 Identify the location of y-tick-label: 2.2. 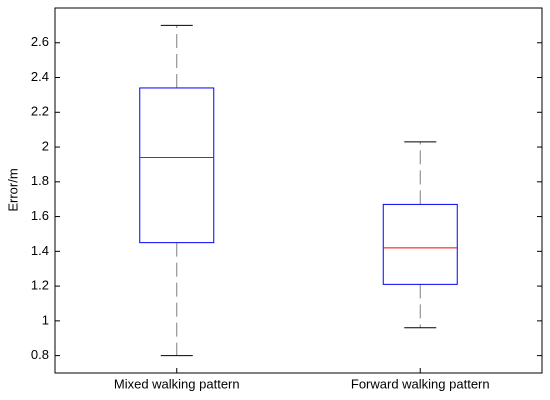
(40, 111).